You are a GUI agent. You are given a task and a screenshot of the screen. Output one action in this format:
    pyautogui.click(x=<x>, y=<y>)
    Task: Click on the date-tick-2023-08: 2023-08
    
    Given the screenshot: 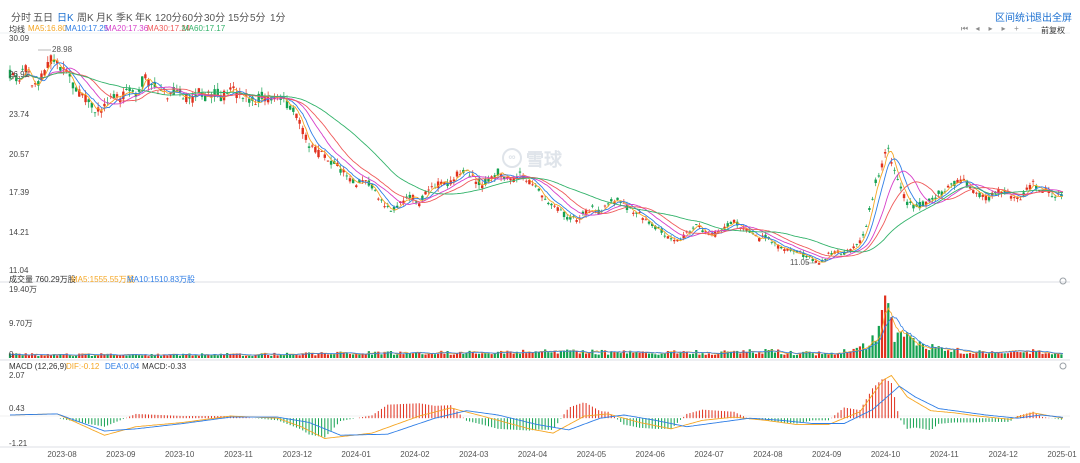 What is the action you would take?
    pyautogui.click(x=62, y=454)
    